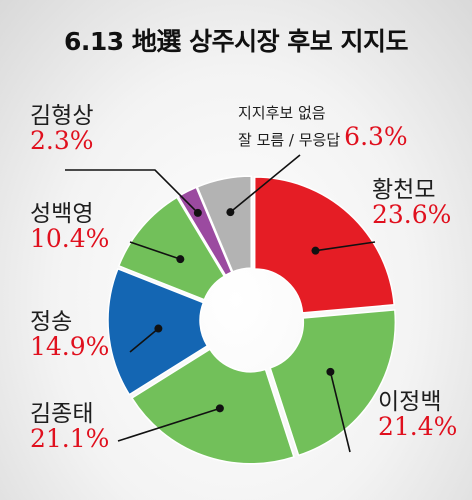  Describe the element at coordinates (418, 427) in the screenshot. I see `slice-value-lee: 21.4%` at that location.